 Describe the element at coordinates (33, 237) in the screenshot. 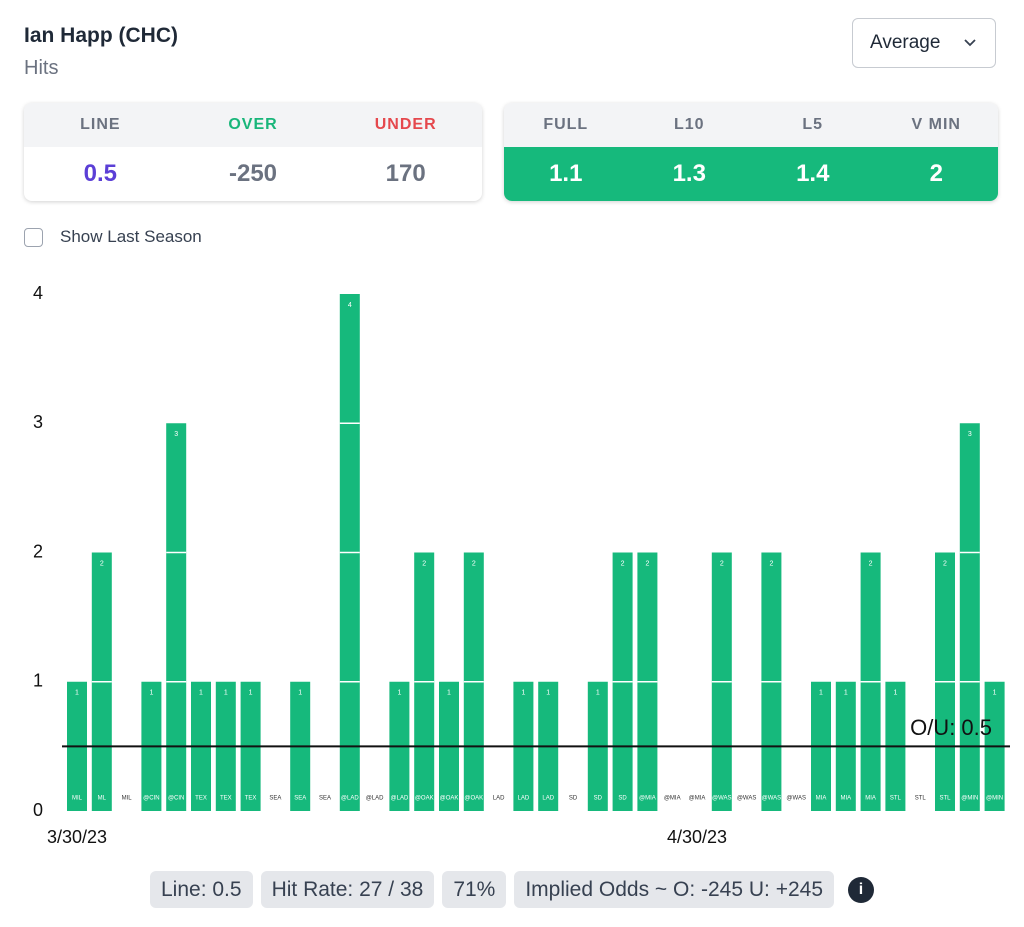

I see `checkbox` at that location.